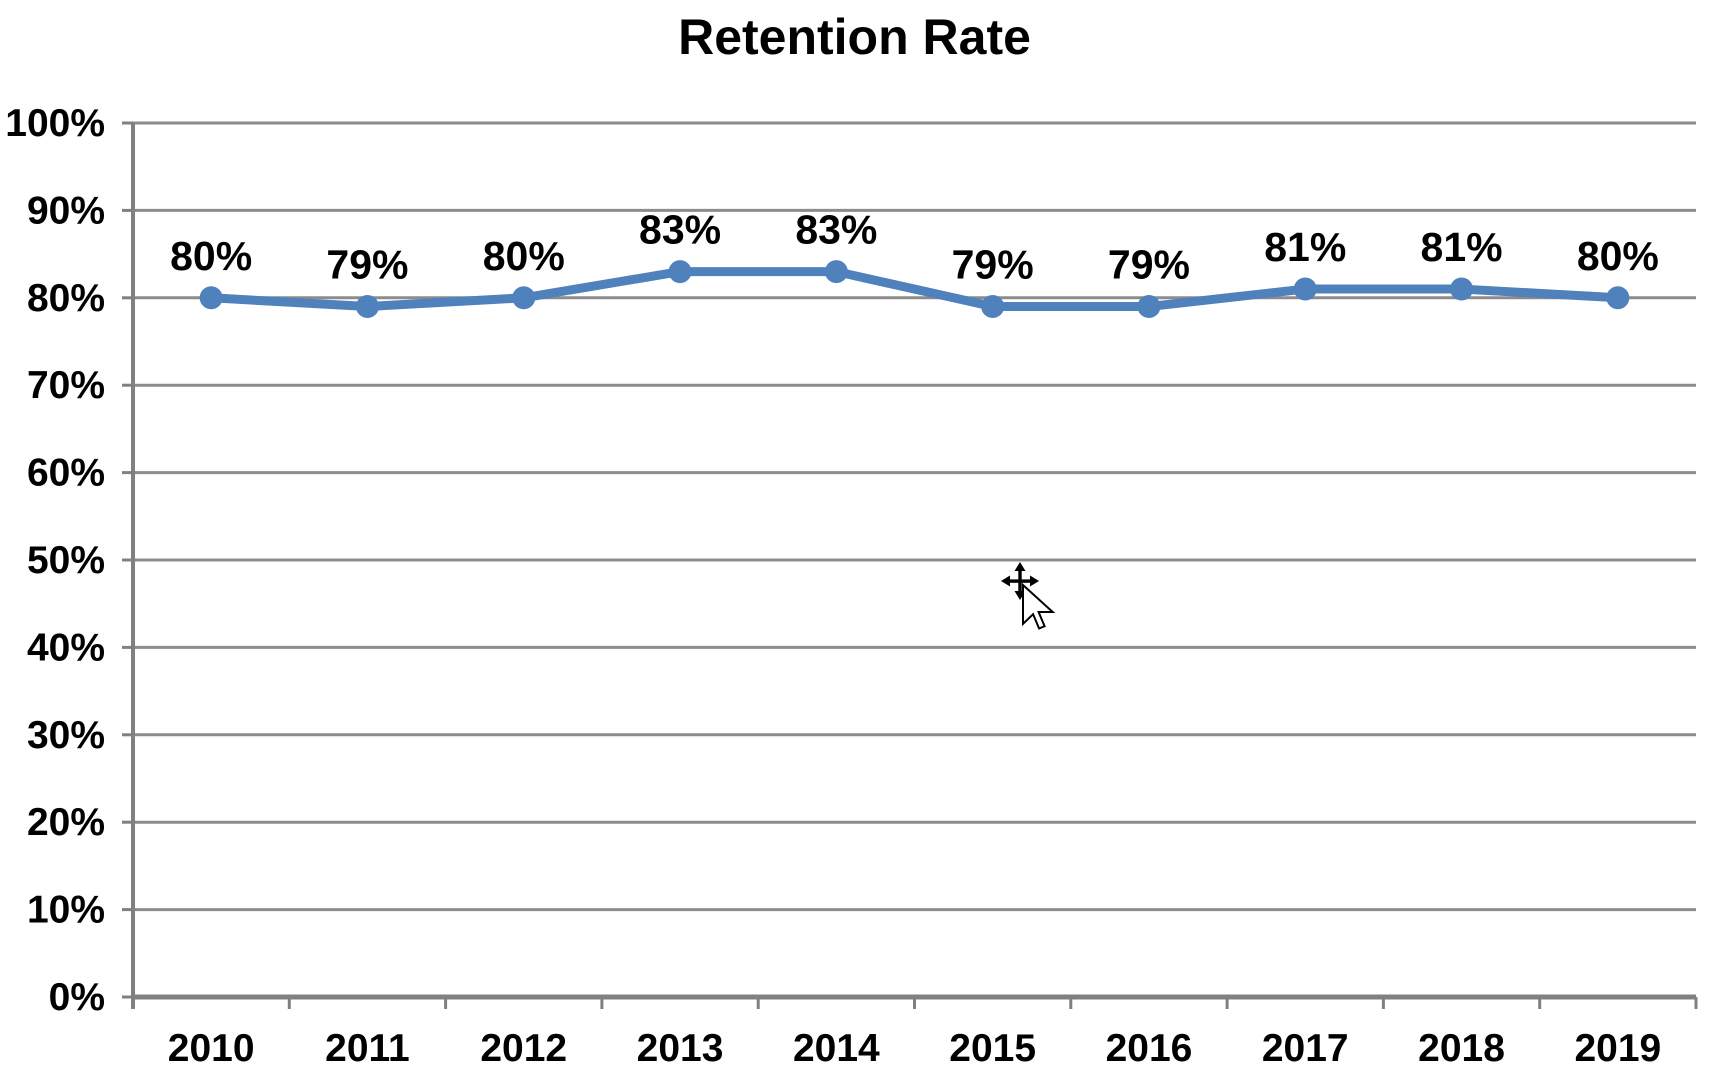 This screenshot has height=1078, width=1709. I want to click on y-axis-label: 80%, so click(66, 298).